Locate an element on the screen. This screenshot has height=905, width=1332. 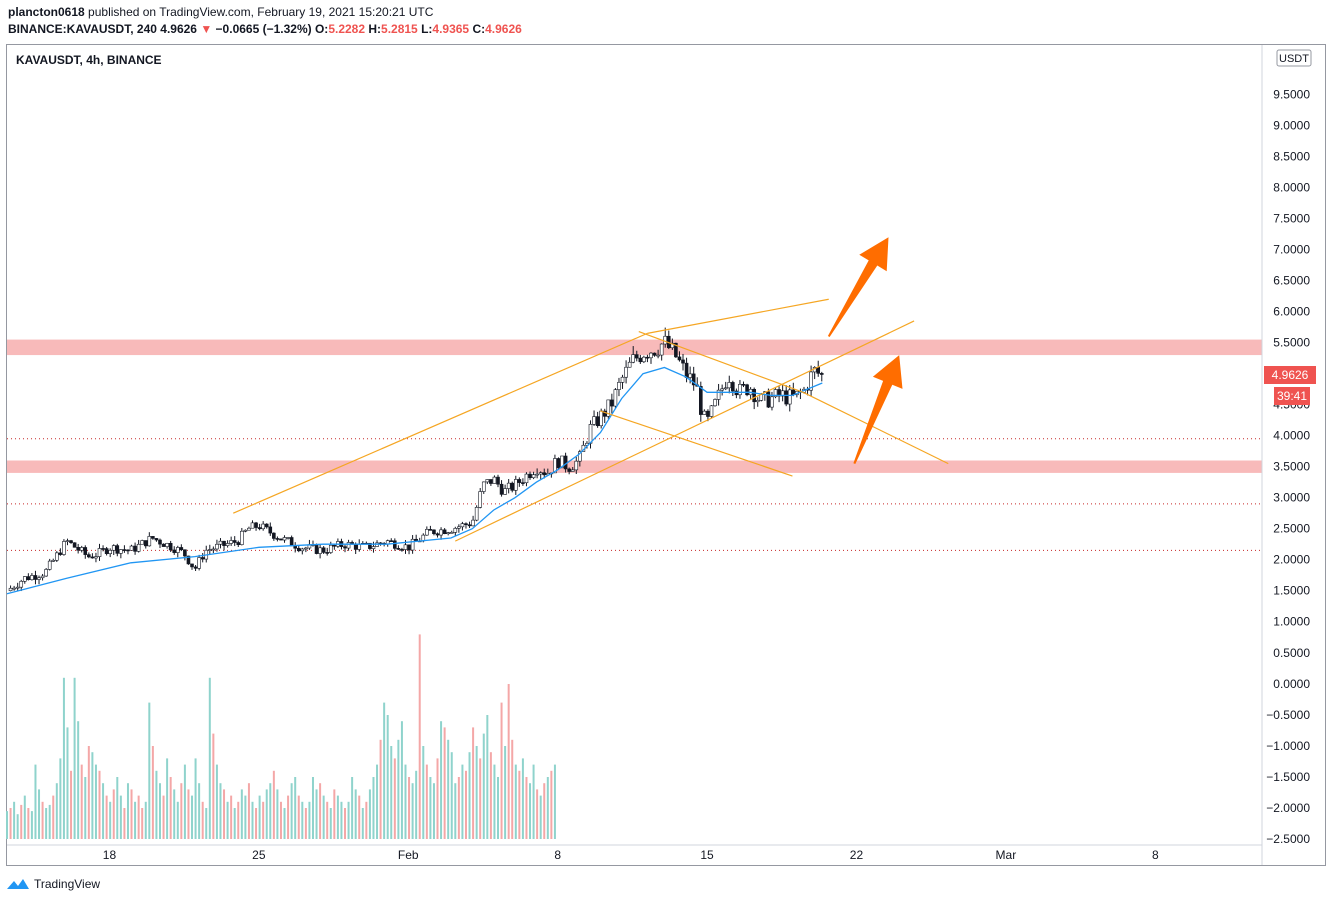
x-tick-label: 25 is located at coordinates (259, 855).